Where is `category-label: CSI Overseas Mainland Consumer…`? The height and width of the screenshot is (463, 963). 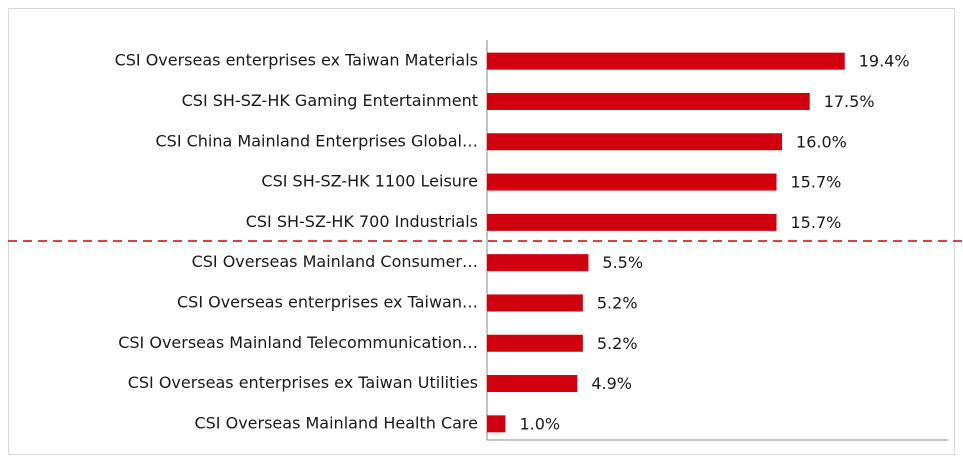
category-label: CSI Overseas Mainland Consumer… is located at coordinates (335, 261).